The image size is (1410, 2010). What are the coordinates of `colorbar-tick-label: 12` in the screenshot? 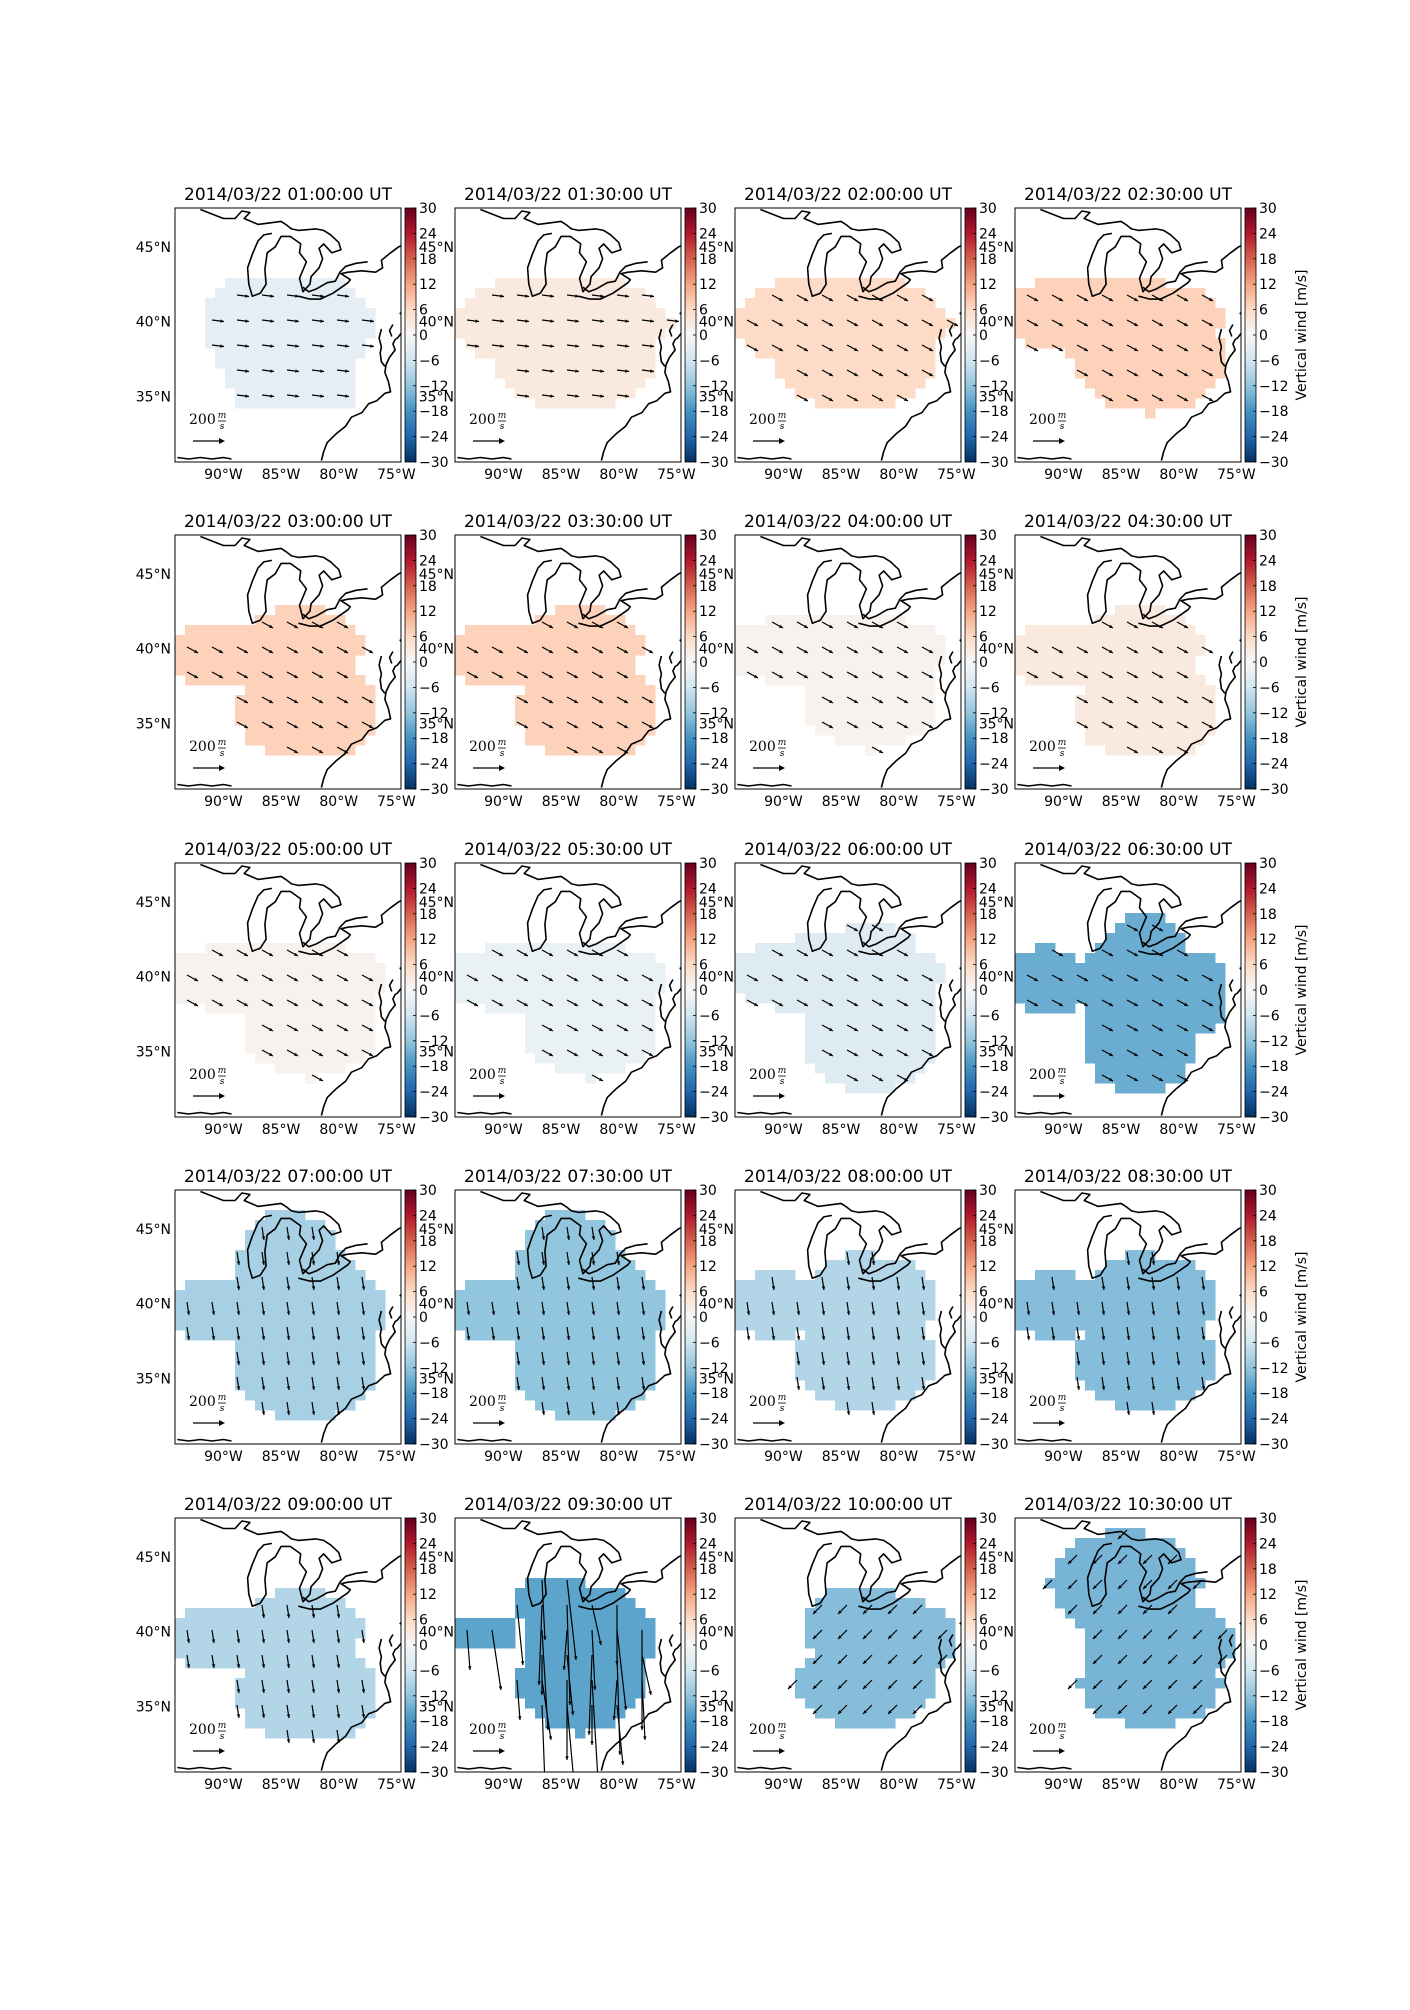 It's located at (988, 285).